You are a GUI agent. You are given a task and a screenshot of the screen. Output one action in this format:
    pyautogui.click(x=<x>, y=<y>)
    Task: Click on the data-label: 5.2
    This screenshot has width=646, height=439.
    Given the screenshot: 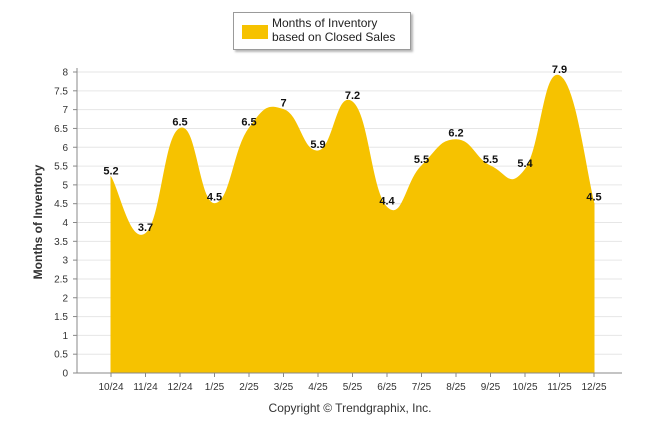 What is the action you would take?
    pyautogui.click(x=110, y=171)
    